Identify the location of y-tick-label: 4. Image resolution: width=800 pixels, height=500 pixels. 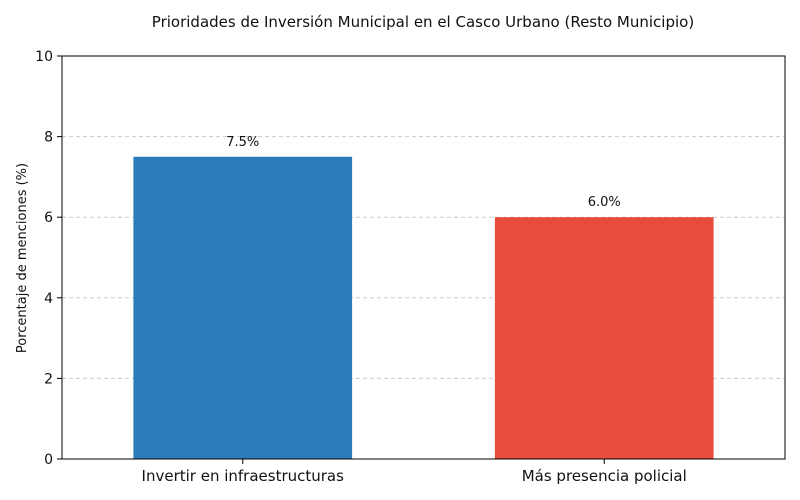
(48, 299).